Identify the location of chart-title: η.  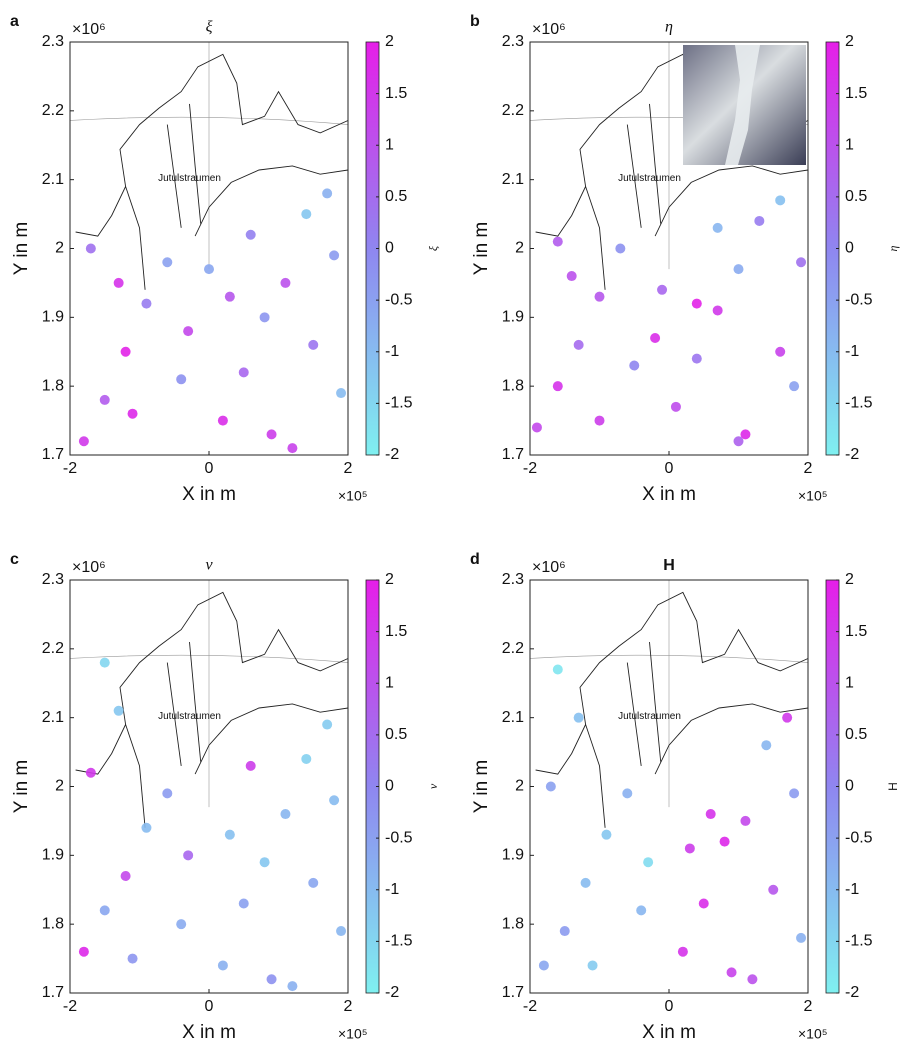
(669, 27).